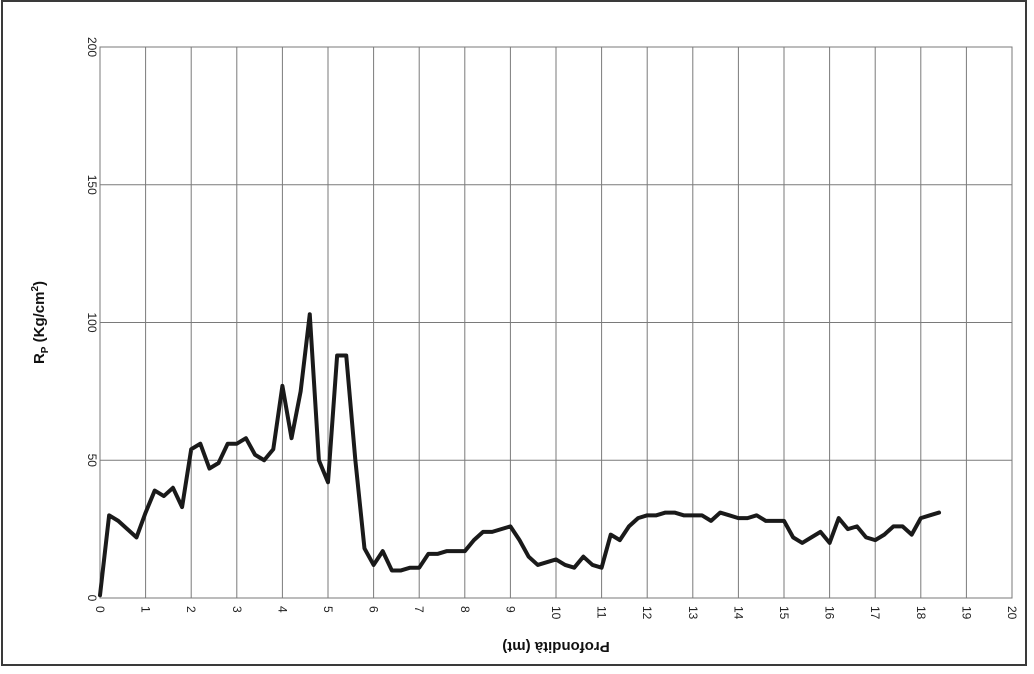 This screenshot has height=674, width=1034. Describe the element at coordinates (191, 609) in the screenshot. I see `x-tick-label: 2` at that location.